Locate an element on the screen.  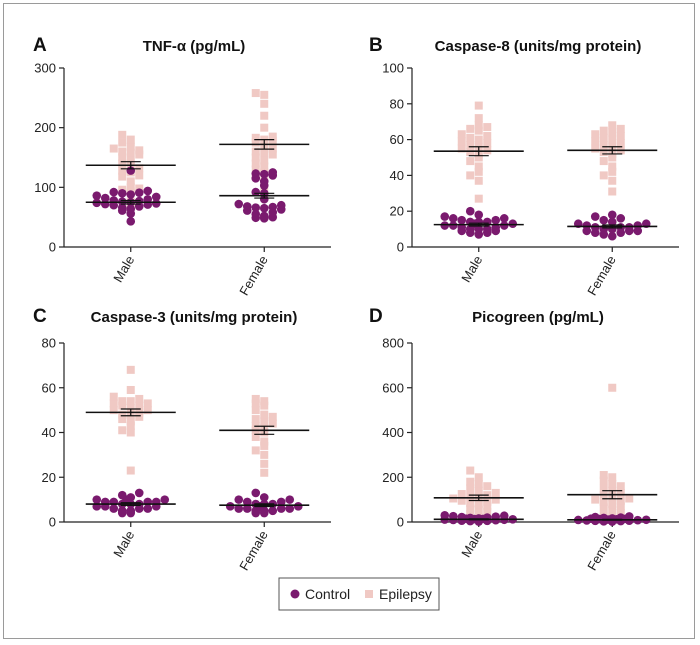
legend-epilepsy-marker is located at coordinates (369, 594).